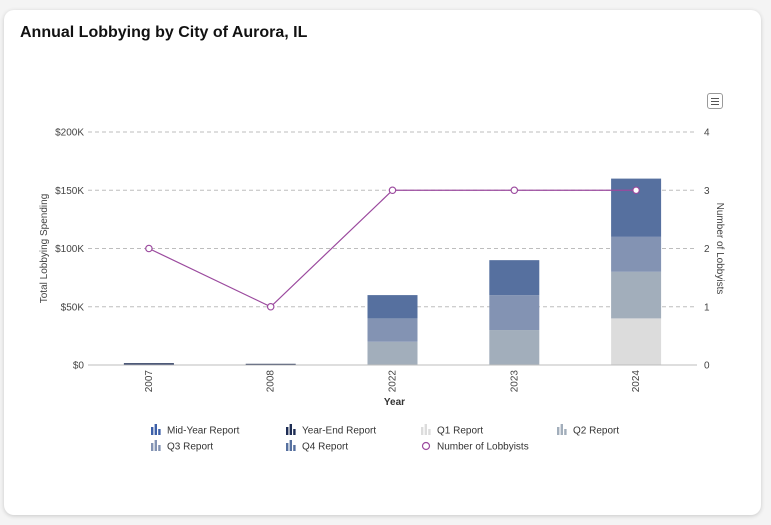 Image resolution: width=771 pixels, height=525 pixels. I want to click on y2-axis-title: Number of Lobbyists, so click(719, 249).